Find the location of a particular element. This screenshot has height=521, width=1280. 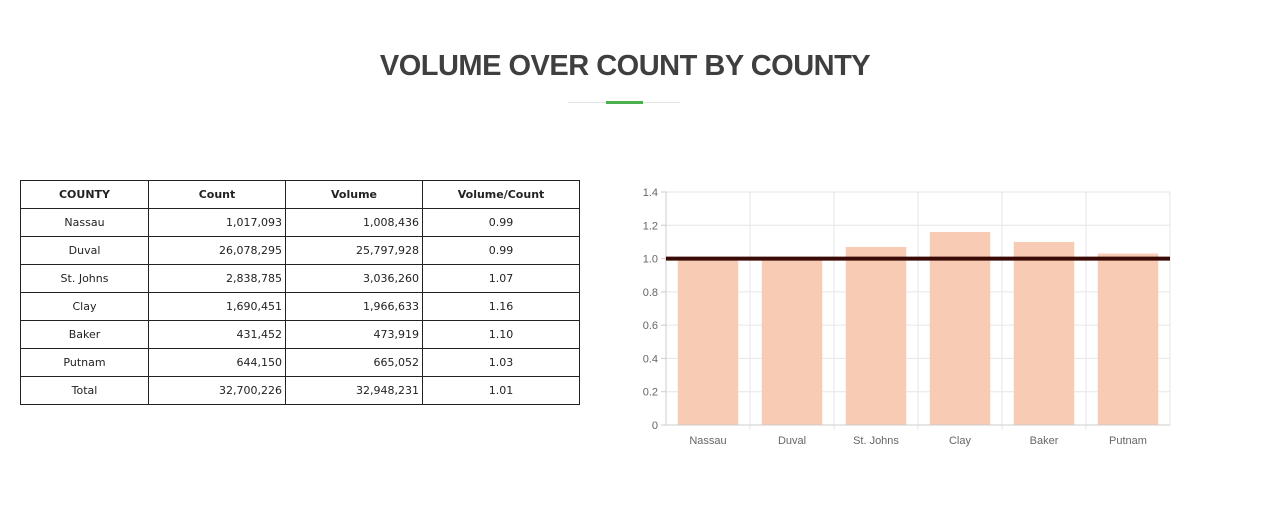

table-total-row: Total 32,700,226 32,948,231 1.01 is located at coordinates (300, 390).